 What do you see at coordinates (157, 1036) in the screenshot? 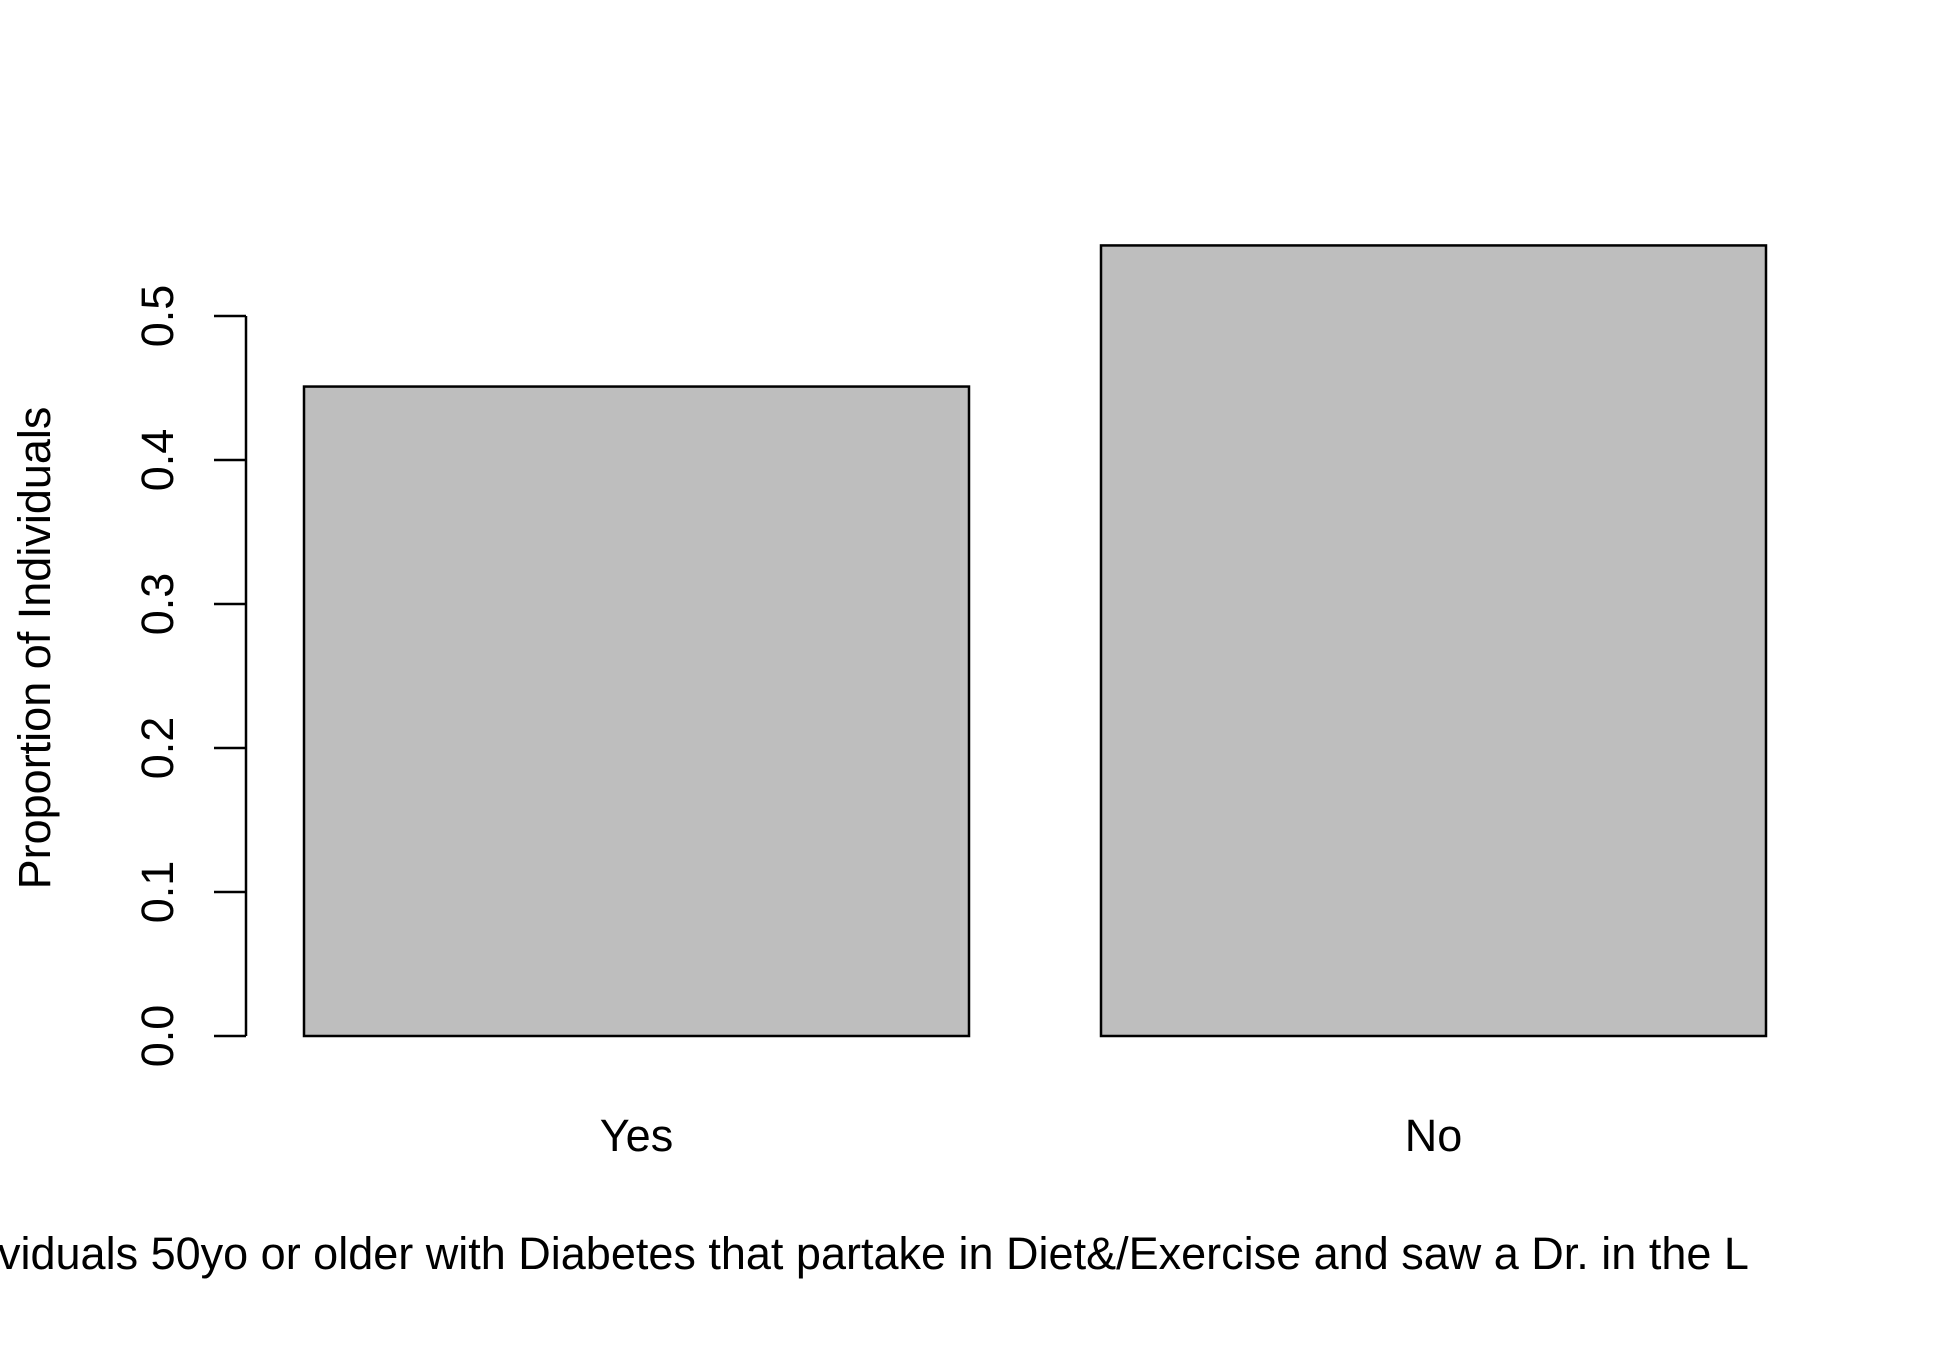
I see `y-tick-label: 0.0` at bounding box center [157, 1036].